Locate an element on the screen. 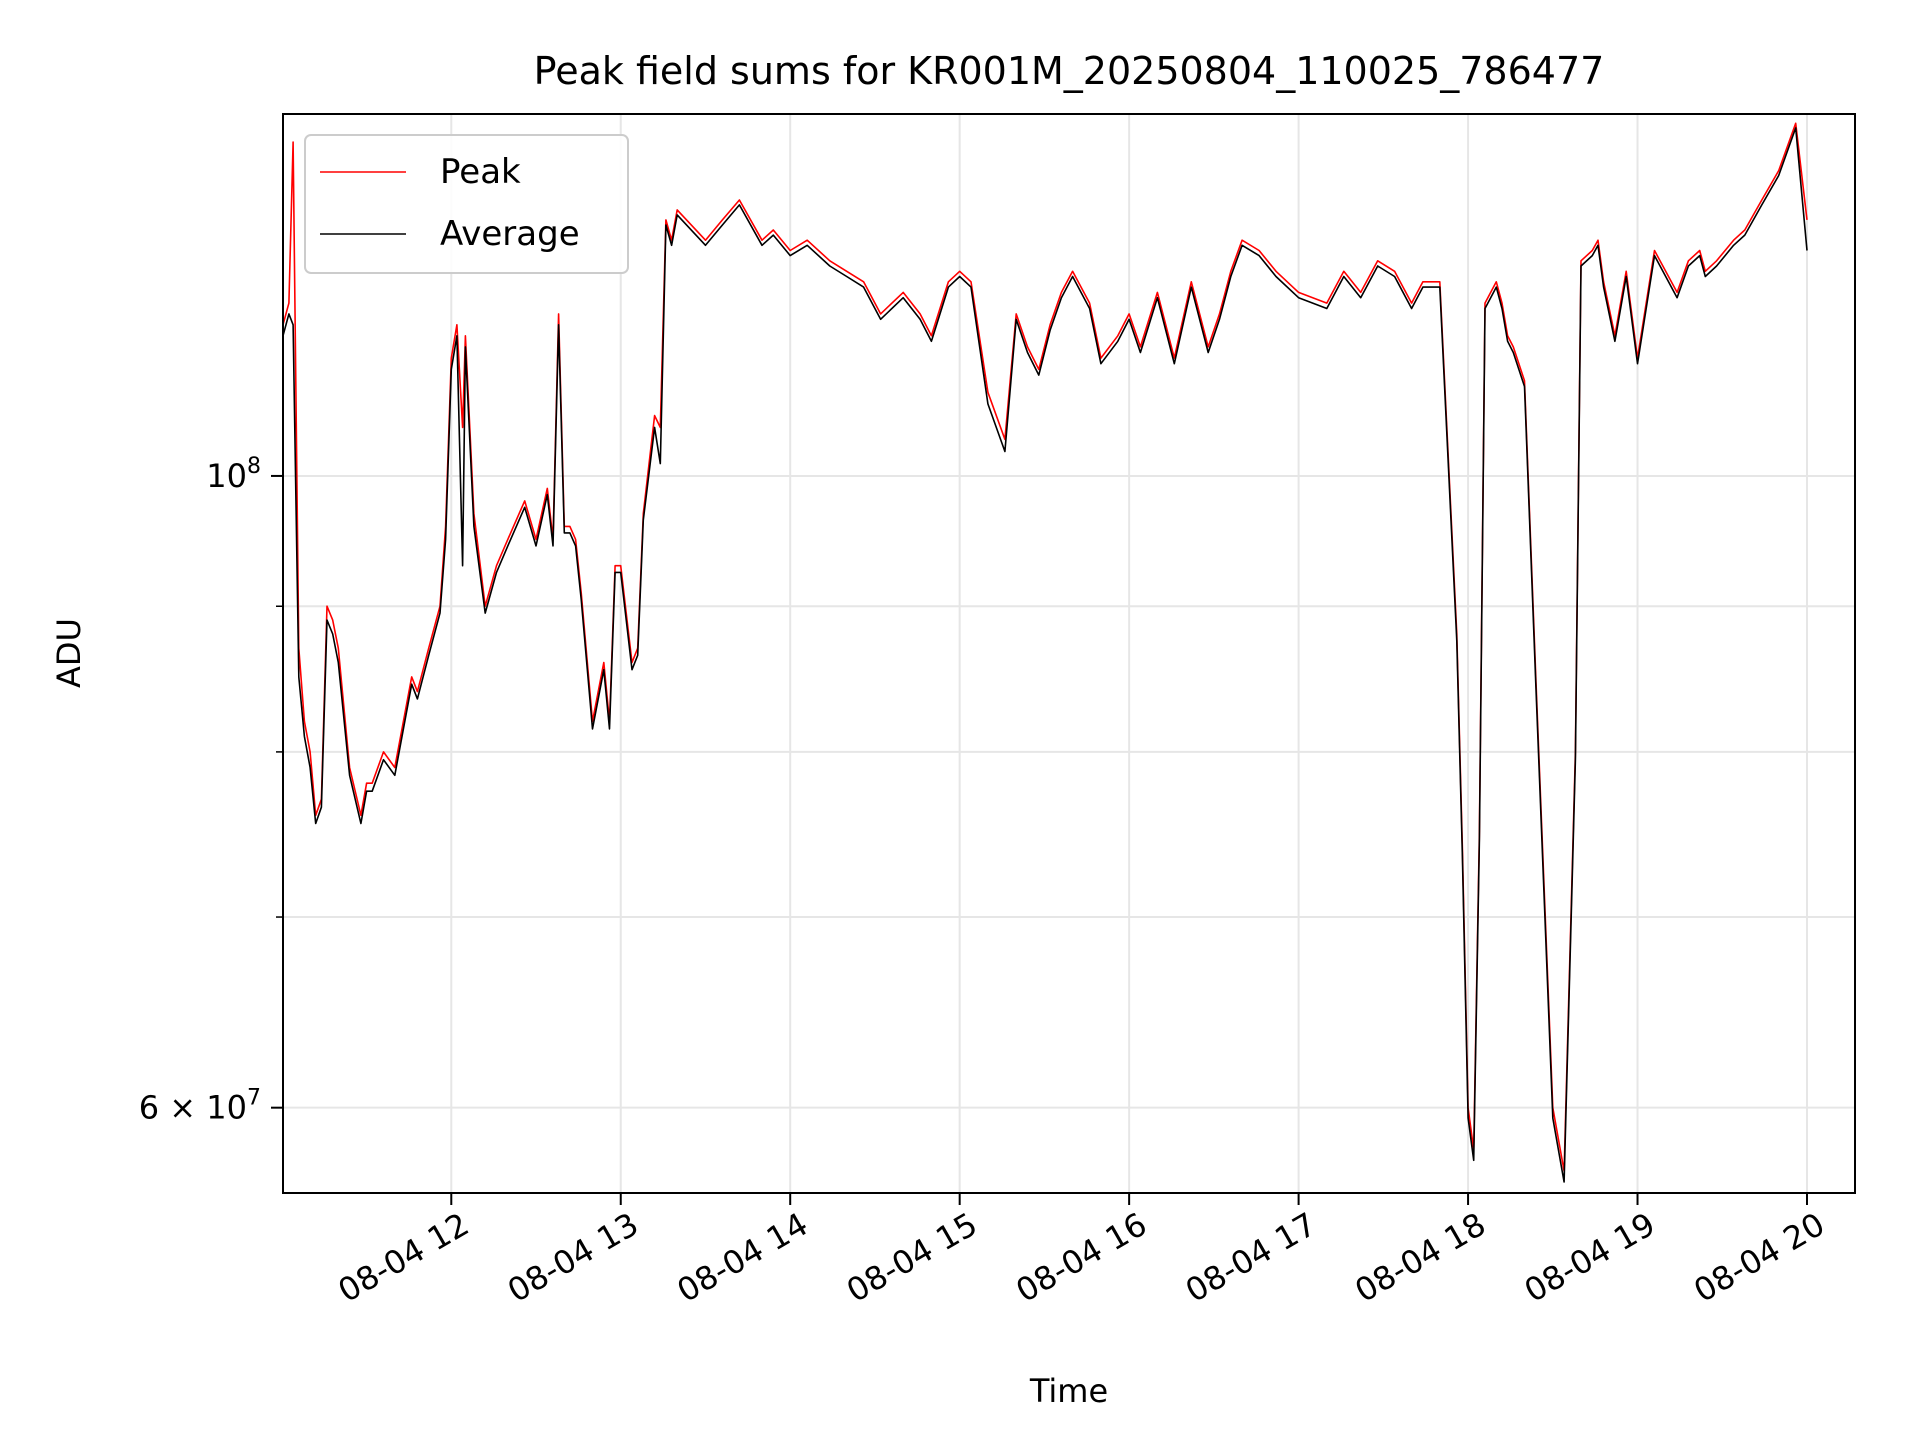  y-tick-label: 108 is located at coordinates (233, 474).